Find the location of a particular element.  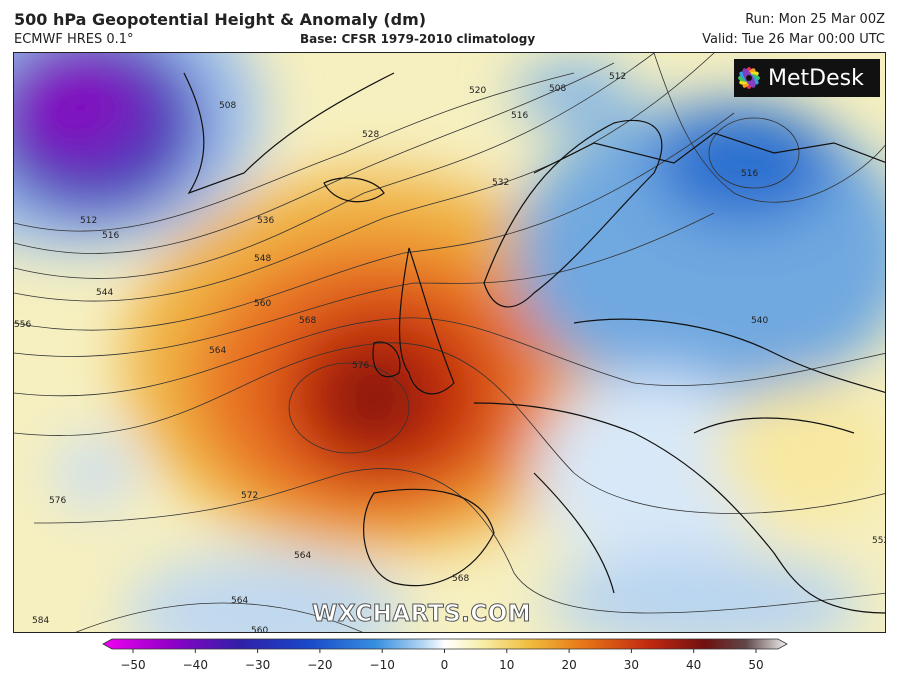

metdesk-flower-logo-icon is located at coordinates (749, 78).